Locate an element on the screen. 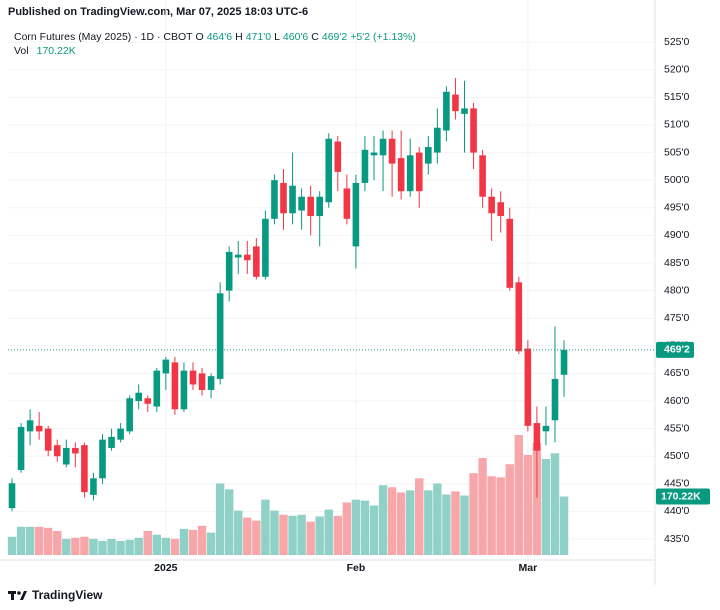  o-key: O is located at coordinates (199, 37).